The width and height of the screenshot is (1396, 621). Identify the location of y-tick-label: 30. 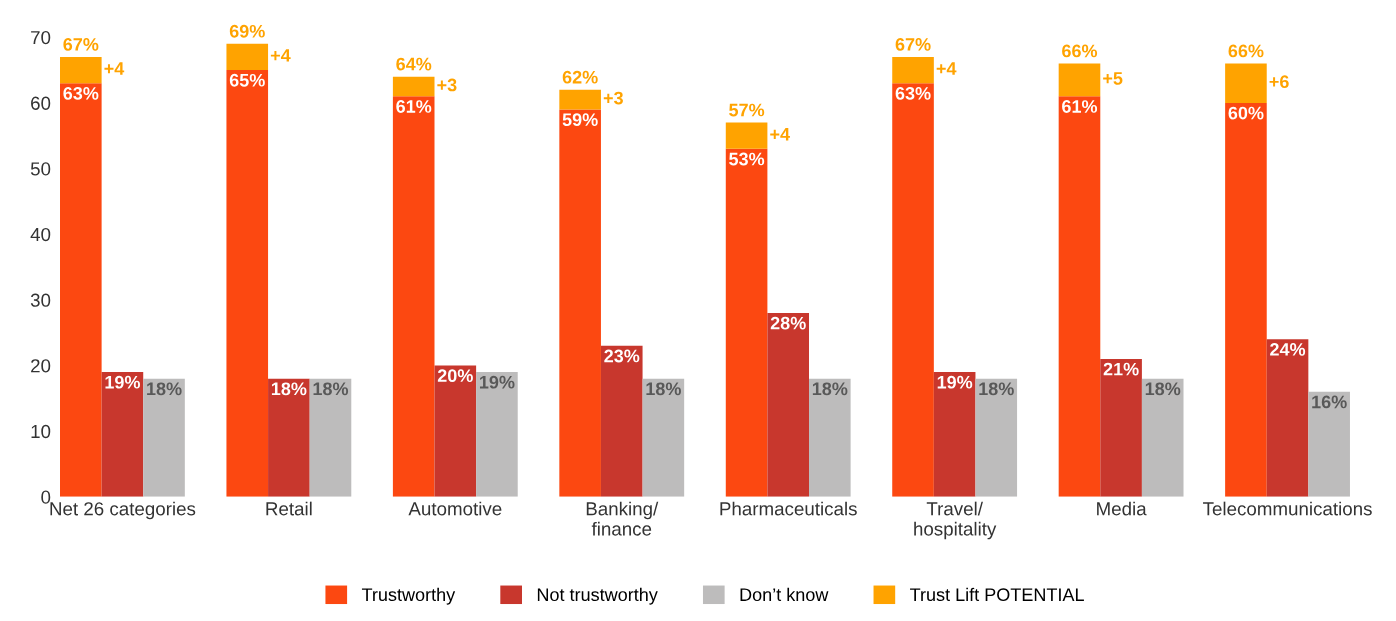
(40, 300).